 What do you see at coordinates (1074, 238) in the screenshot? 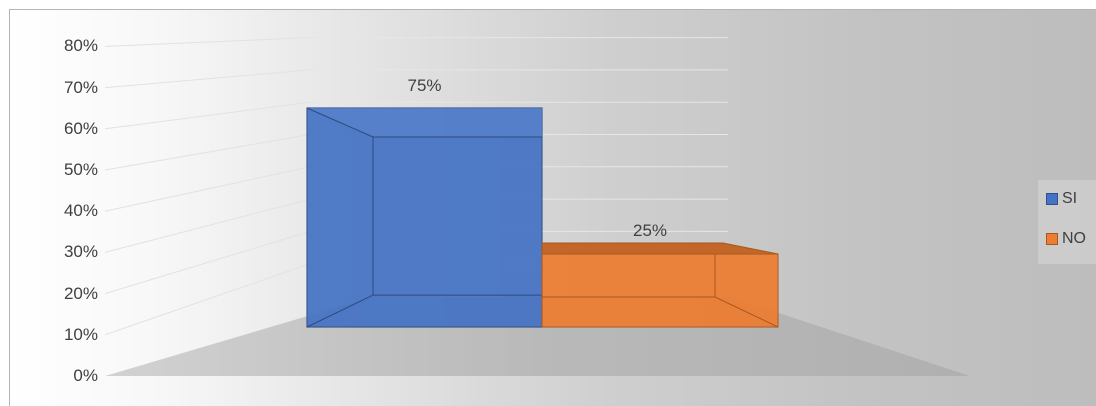
I see `legend-label: NO` at bounding box center [1074, 238].